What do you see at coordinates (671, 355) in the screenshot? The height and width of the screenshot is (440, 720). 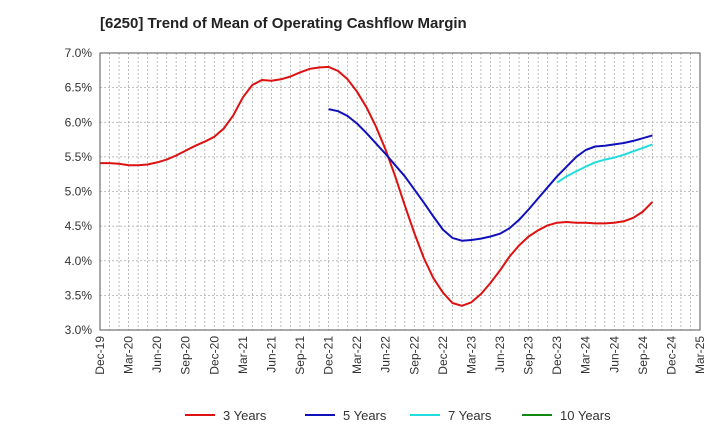 I see `x-tick-label: Dec-24` at bounding box center [671, 355].